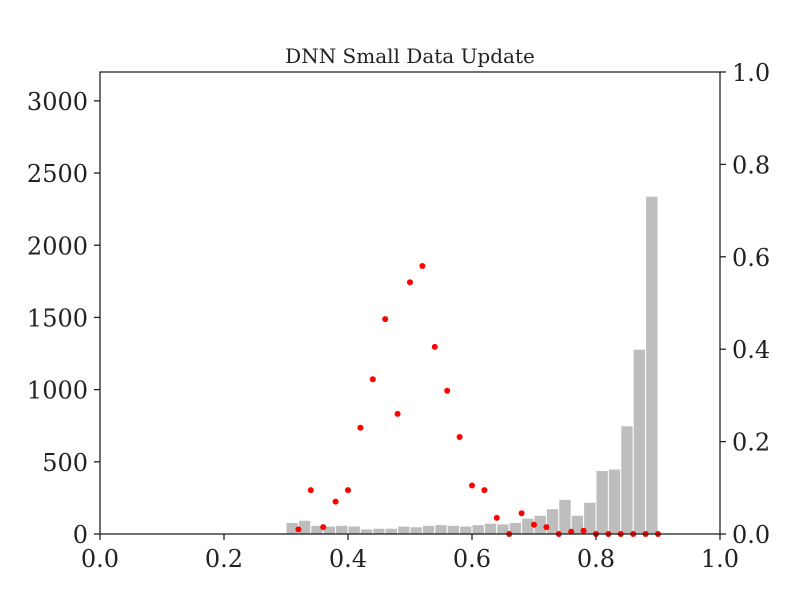 The height and width of the screenshot is (600, 800). What do you see at coordinates (100, 559) in the screenshot?
I see `x-tick-label: 0.0` at bounding box center [100, 559].